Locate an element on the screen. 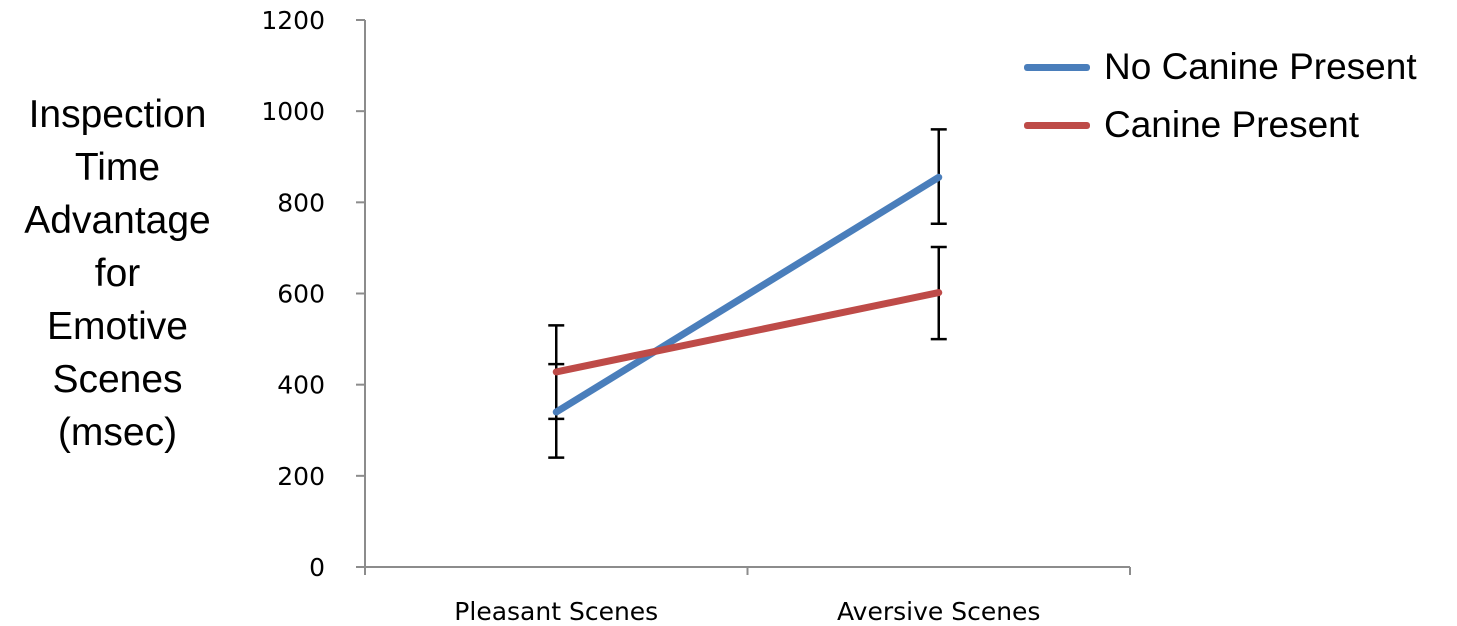 The image size is (1457, 626). chart-legend: No Canine Present Canine Present is located at coordinates (1220, 96).